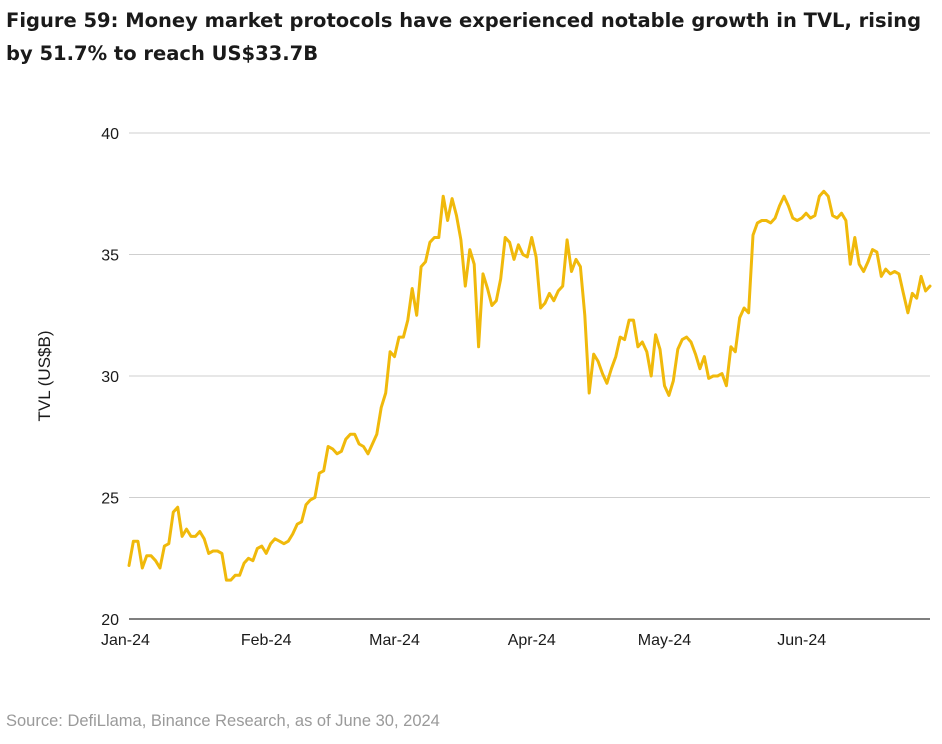 The height and width of the screenshot is (744, 942). Describe the element at coordinates (110, 256) in the screenshot. I see `y-tick-label: 35` at that location.